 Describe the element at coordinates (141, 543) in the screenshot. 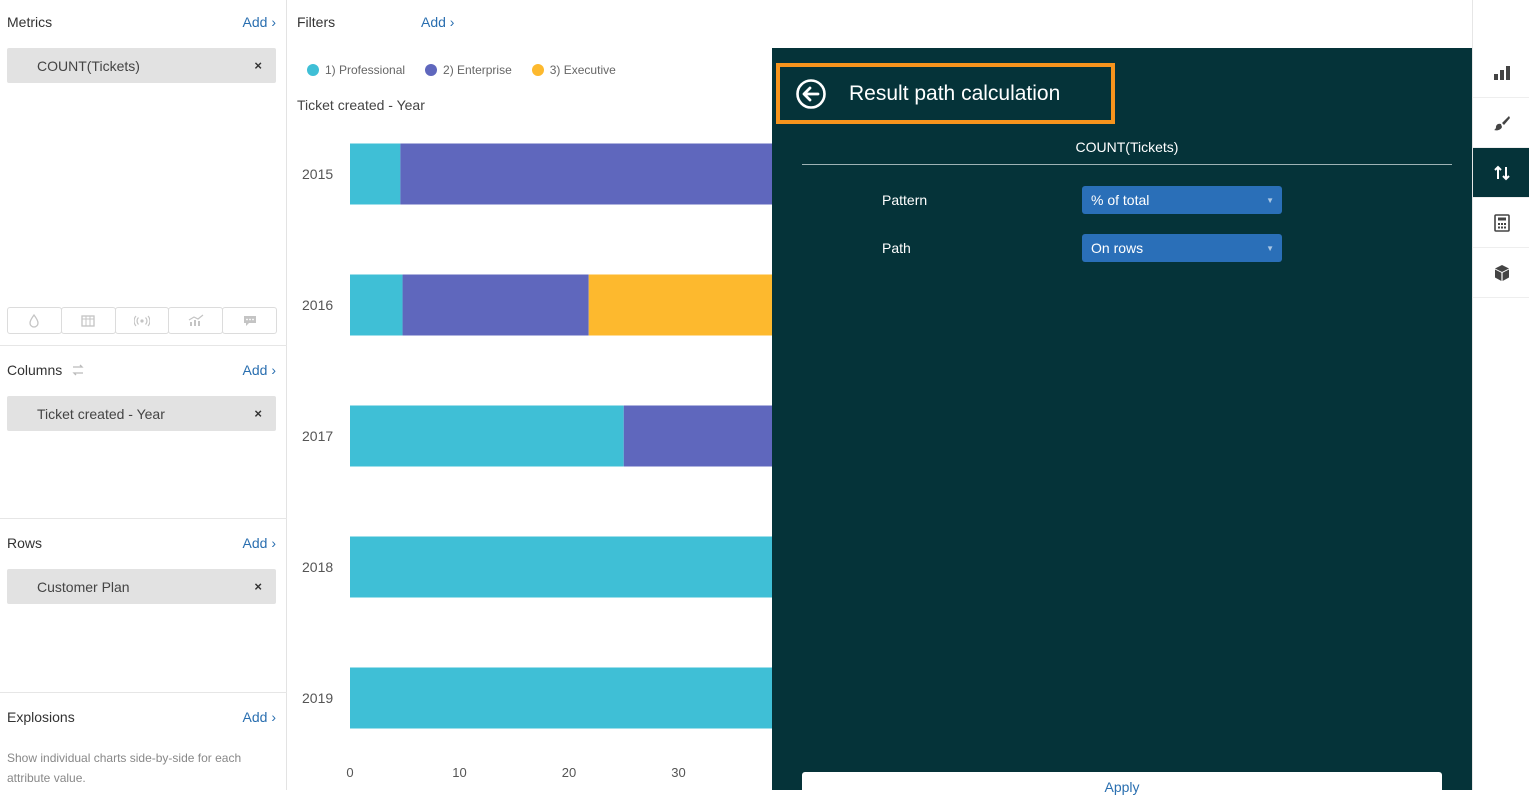

I see `rows-header: Rows Add ›` at that location.